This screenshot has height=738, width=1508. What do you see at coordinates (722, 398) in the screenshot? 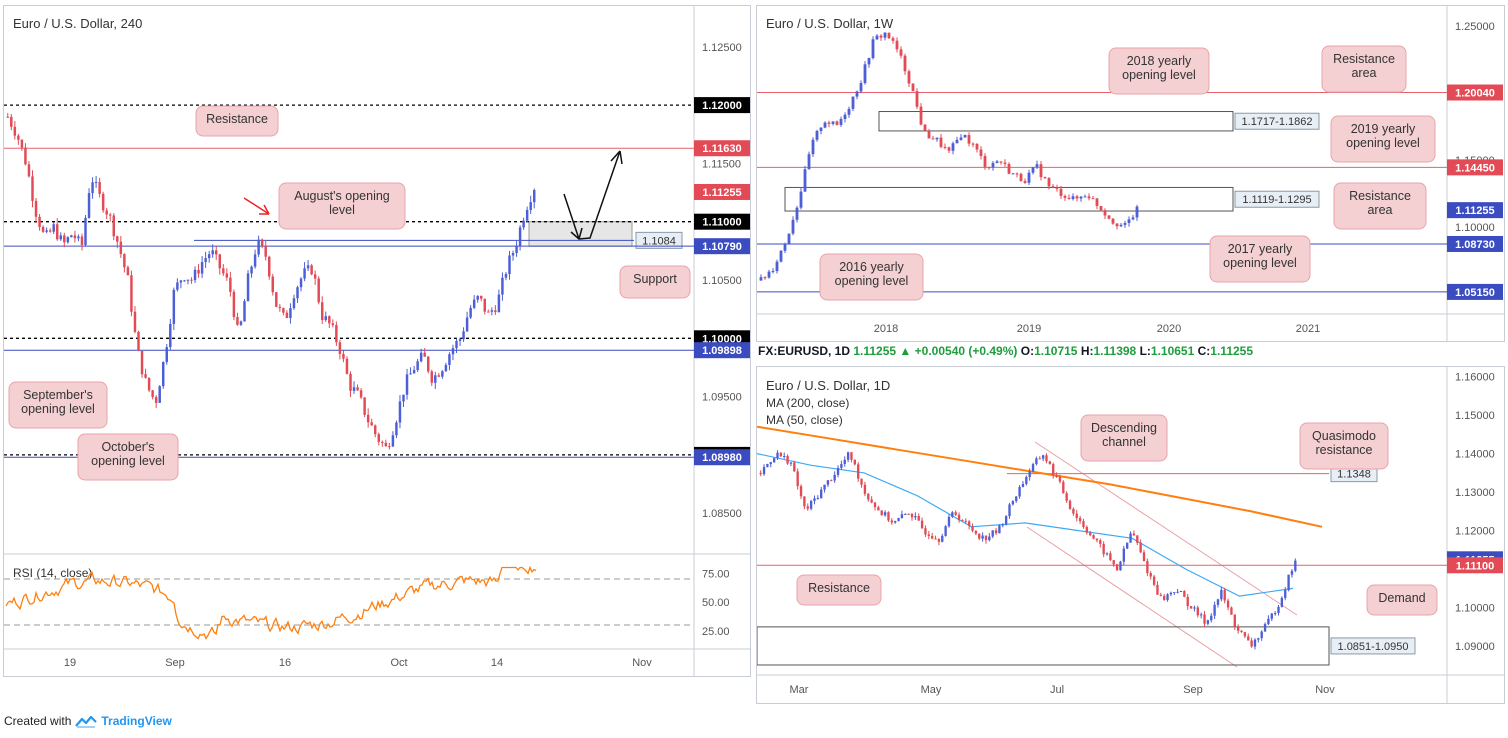
I see `y-tick-label: 1.09500` at bounding box center [722, 398].